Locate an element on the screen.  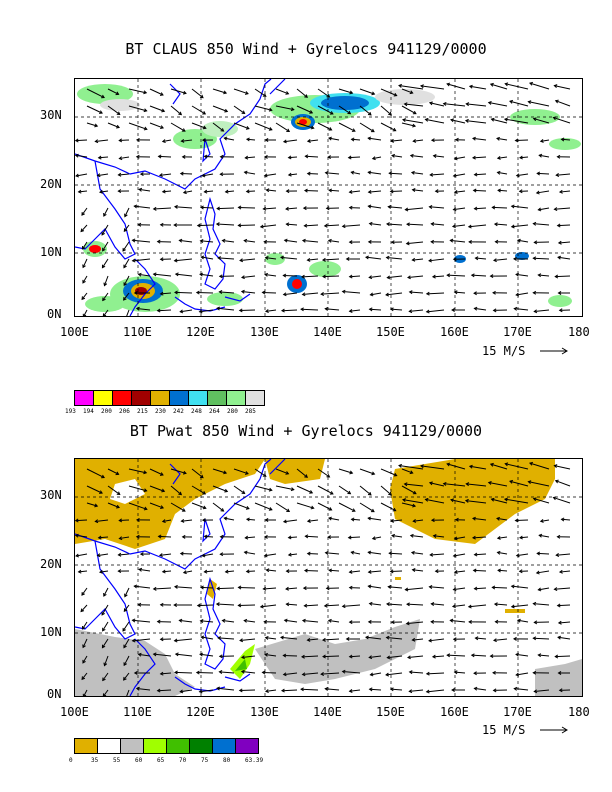
colorbar-tick: 75 is located at coordinates (205, 760).